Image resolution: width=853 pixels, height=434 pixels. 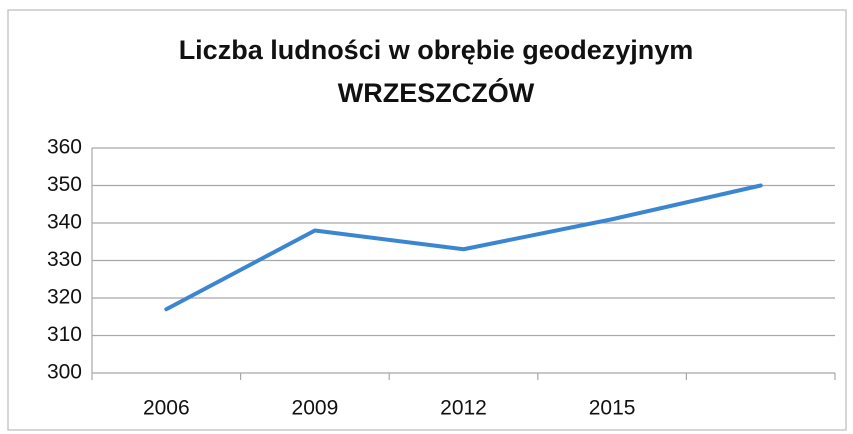 What do you see at coordinates (64, 184) in the screenshot?
I see `y-tick-label: 350` at bounding box center [64, 184].